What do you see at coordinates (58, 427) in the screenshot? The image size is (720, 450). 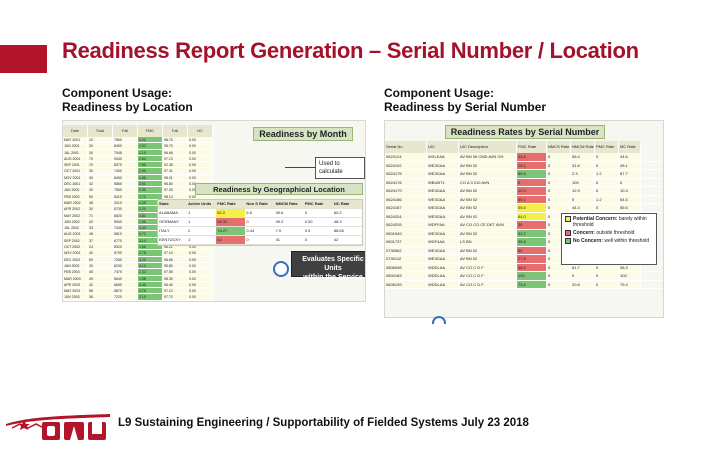 I see `dau-logo` at bounding box center [58, 427].